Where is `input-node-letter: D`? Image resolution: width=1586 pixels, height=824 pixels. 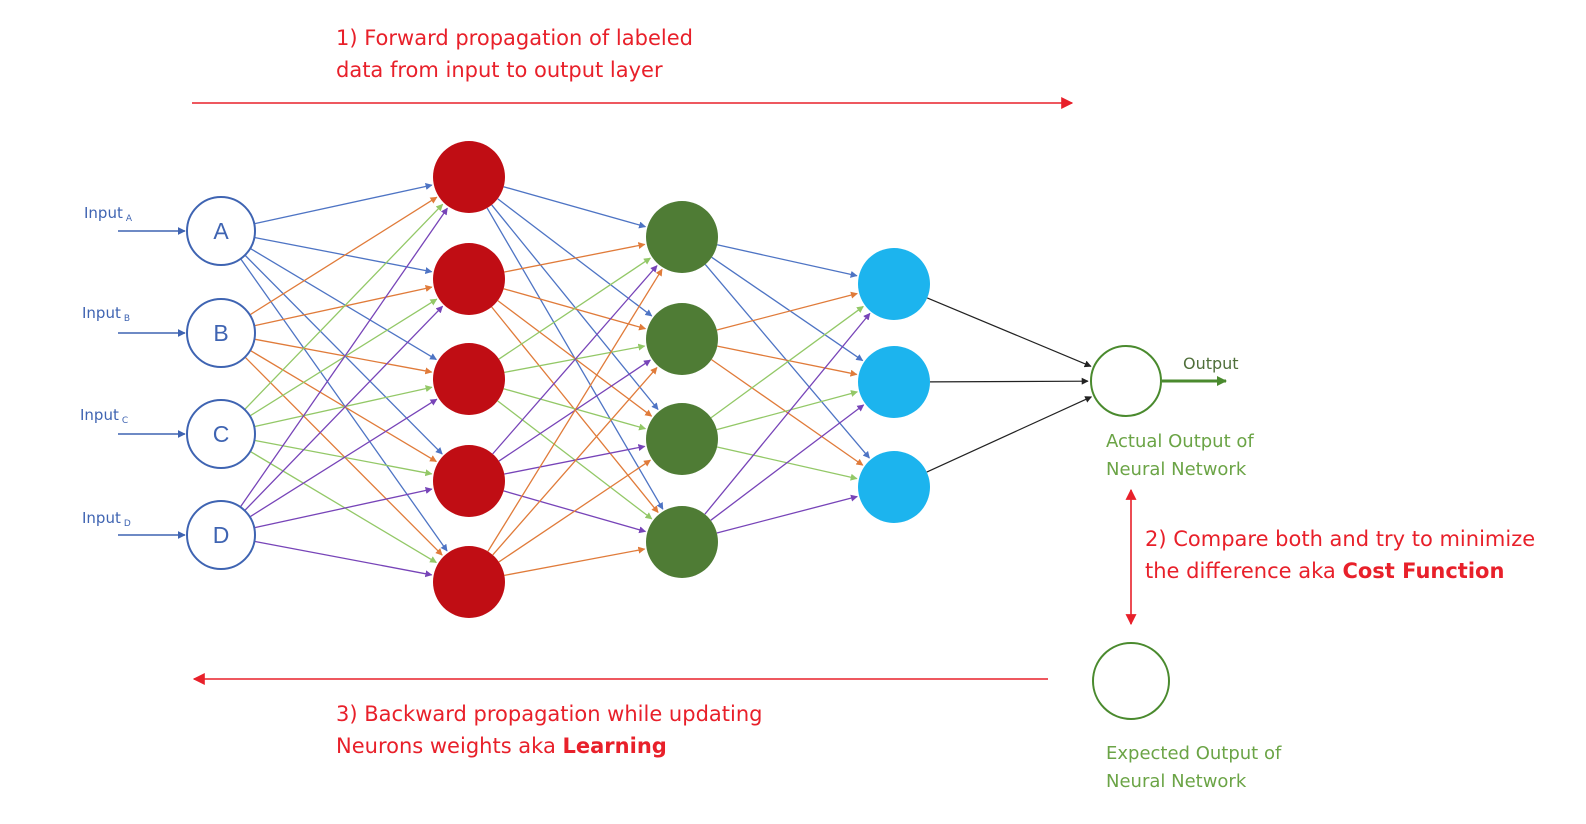 input-node-letter: D is located at coordinates (221, 535).